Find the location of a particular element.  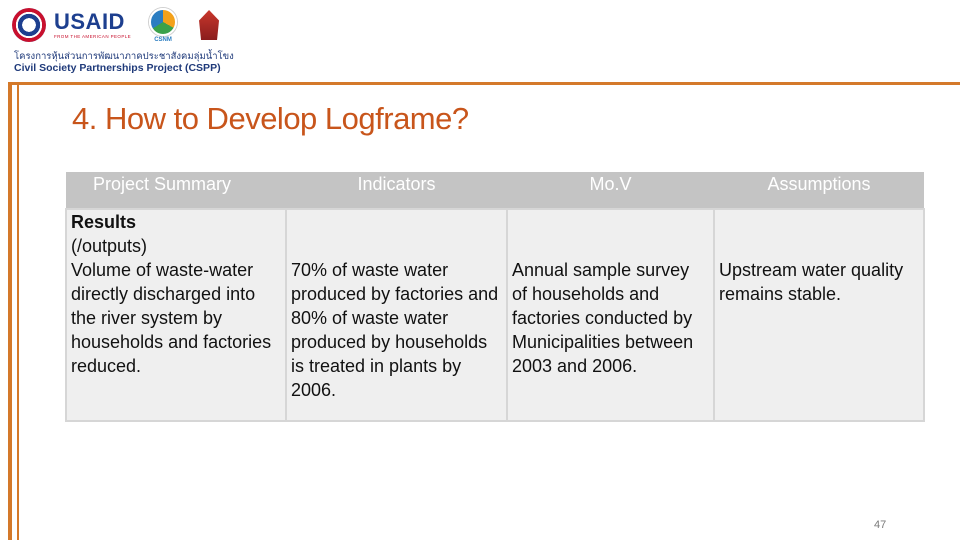

cssm-label: CSNM is located at coordinates (163, 39).